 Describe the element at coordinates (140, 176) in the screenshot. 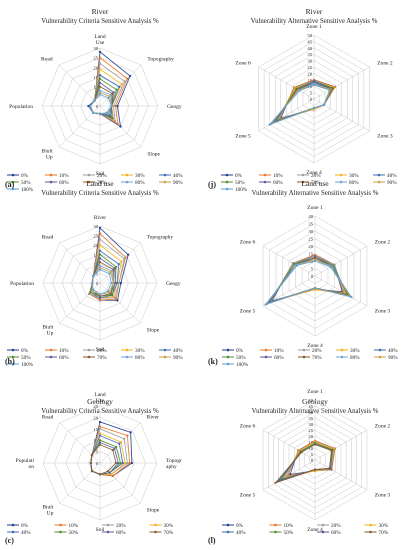

I see `legend-label: 30%` at that location.